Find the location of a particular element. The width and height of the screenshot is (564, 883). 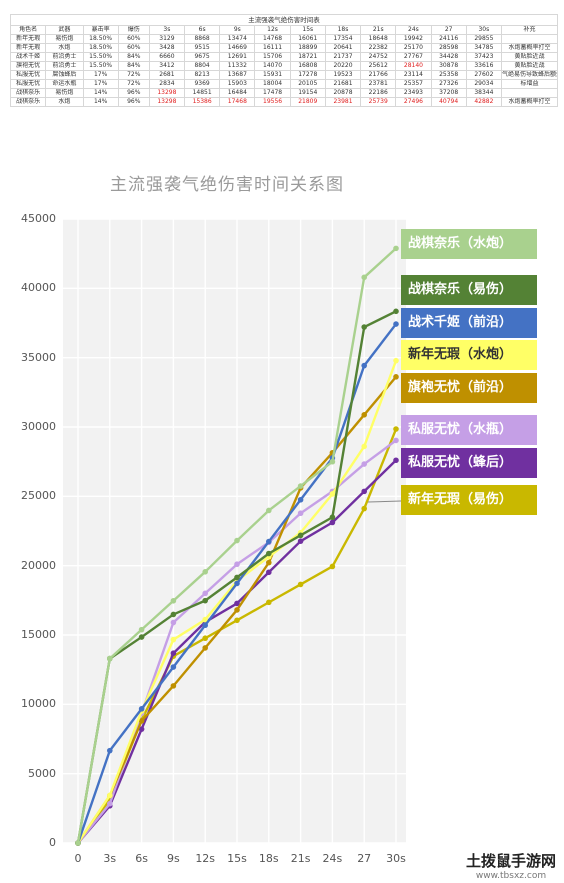

table-cell: 29855 is located at coordinates (483, 39).